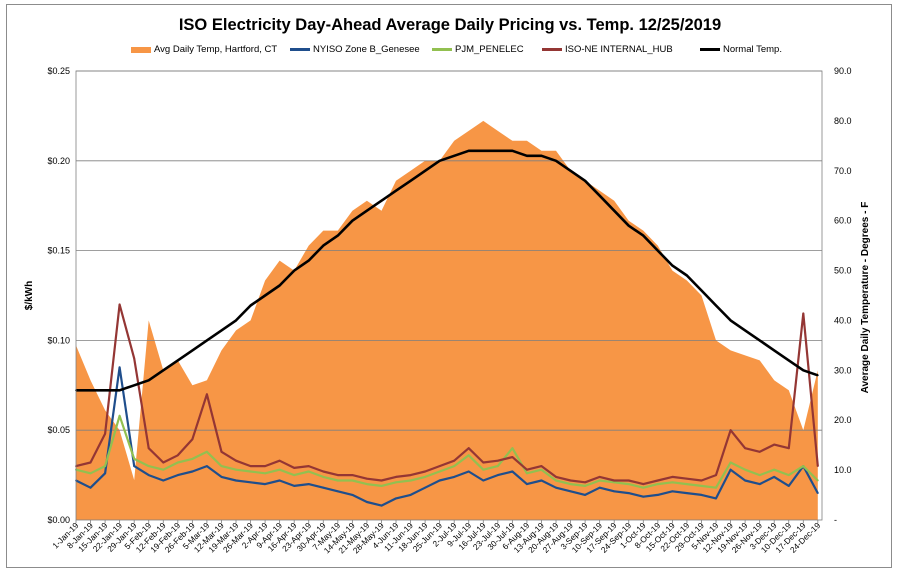 The height and width of the screenshot is (575, 900). I want to click on y-tick-label: $0.20, so click(58, 161).